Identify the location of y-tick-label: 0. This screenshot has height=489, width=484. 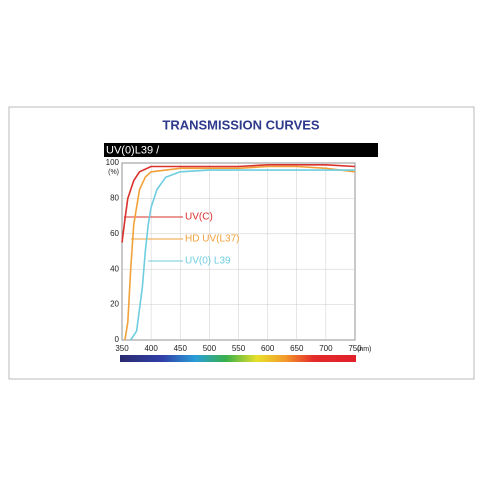
(117, 339).